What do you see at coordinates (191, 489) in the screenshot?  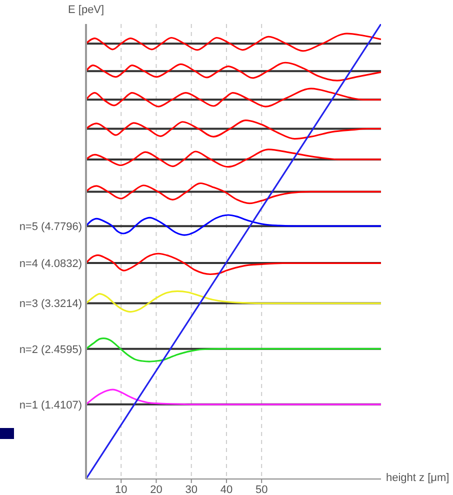 I see `x-tick-label: 30` at bounding box center [191, 489].